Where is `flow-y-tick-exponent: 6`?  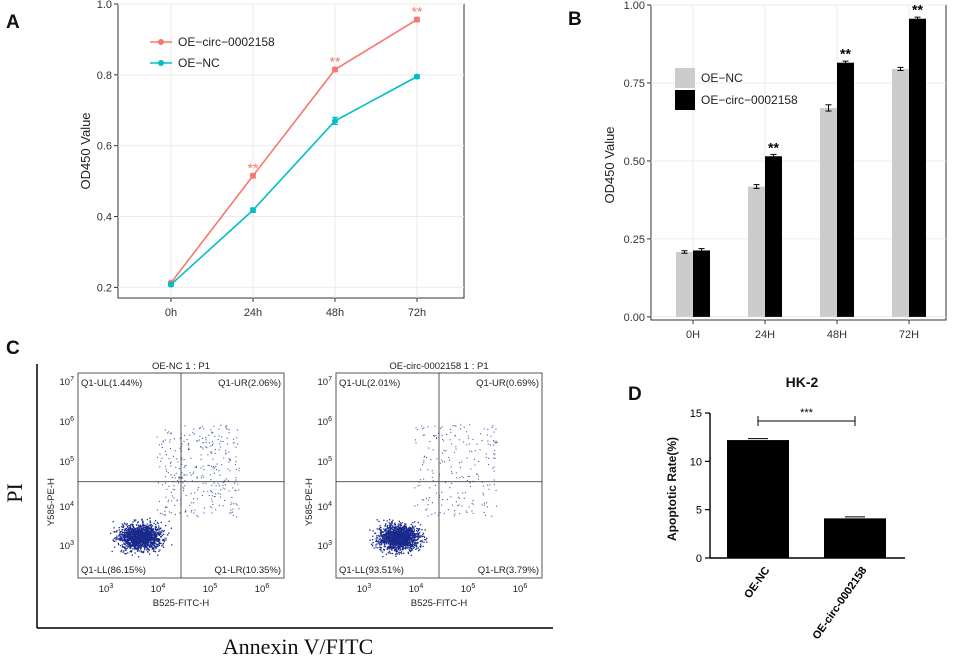
flow-y-tick-exponent: 6 is located at coordinates (330, 419).